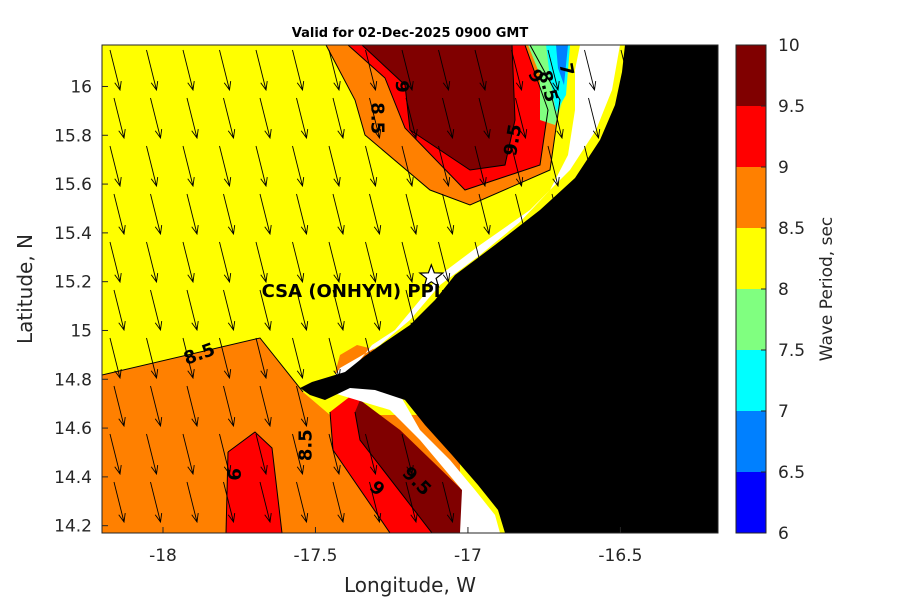  I want to click on y-tick-label: 15.2, so click(73, 283).